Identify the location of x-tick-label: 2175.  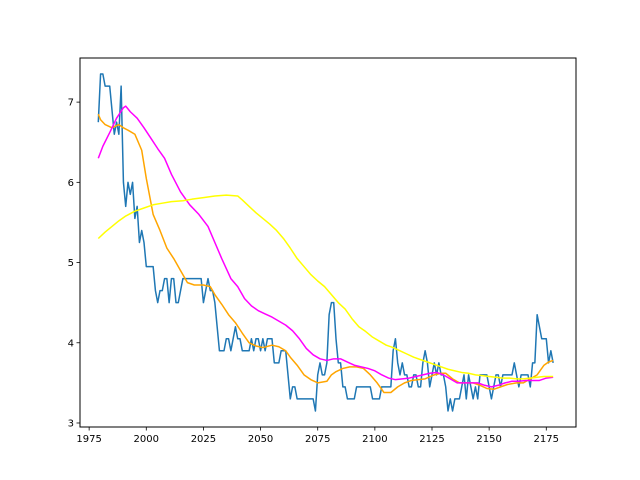
(546, 439).